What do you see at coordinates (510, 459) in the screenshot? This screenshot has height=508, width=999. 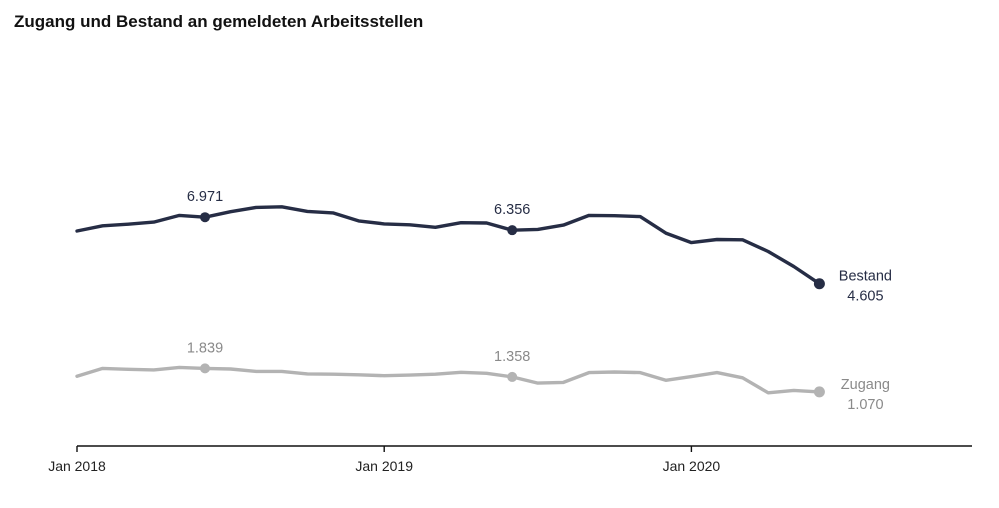 I see `x-axis: Jan 2018 Jan 2019 Jan 2020` at bounding box center [510, 459].